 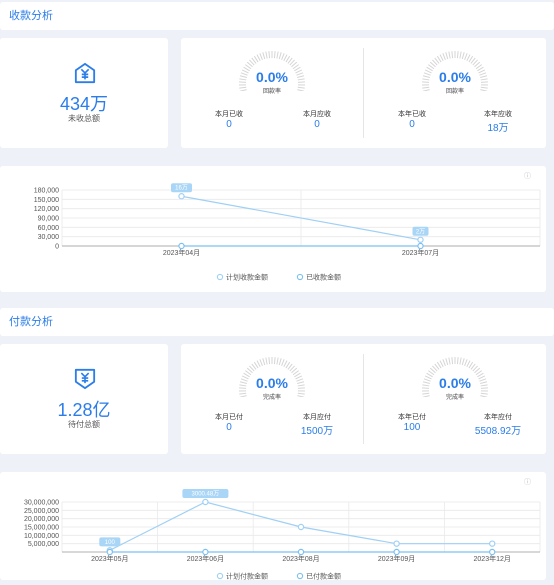 I want to click on receipts-monthly-rate-value: 0.0%, so click(x=272, y=77).